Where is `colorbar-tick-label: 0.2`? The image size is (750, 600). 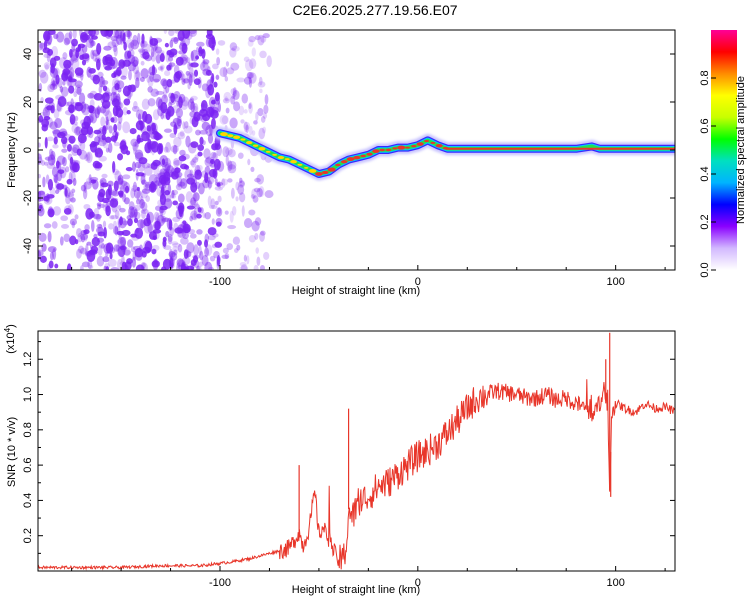 colorbar-tick-label: 0.2 is located at coordinates (705, 221).